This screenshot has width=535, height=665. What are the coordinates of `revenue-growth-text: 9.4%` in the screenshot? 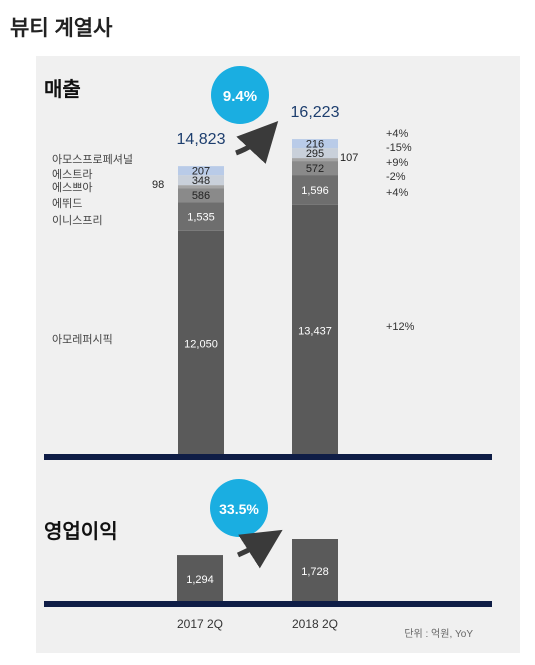 It's located at (240, 96).